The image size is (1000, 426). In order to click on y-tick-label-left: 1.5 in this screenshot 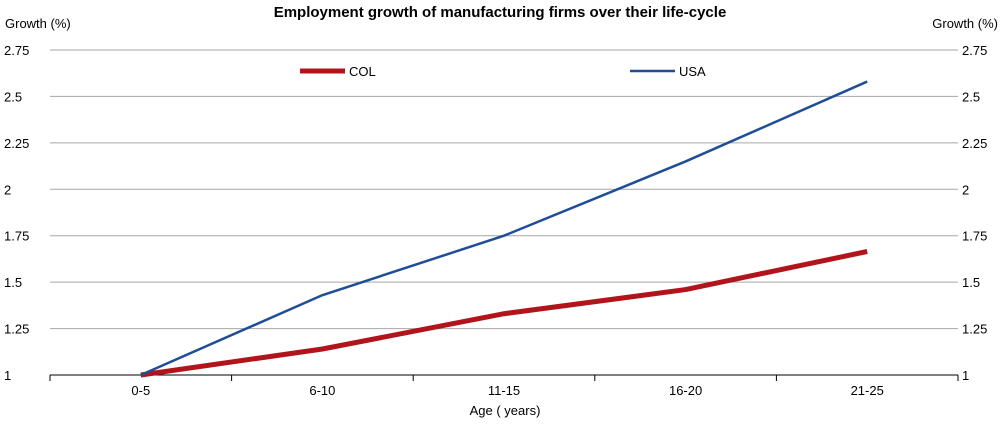, I will do `click(13, 282)`.